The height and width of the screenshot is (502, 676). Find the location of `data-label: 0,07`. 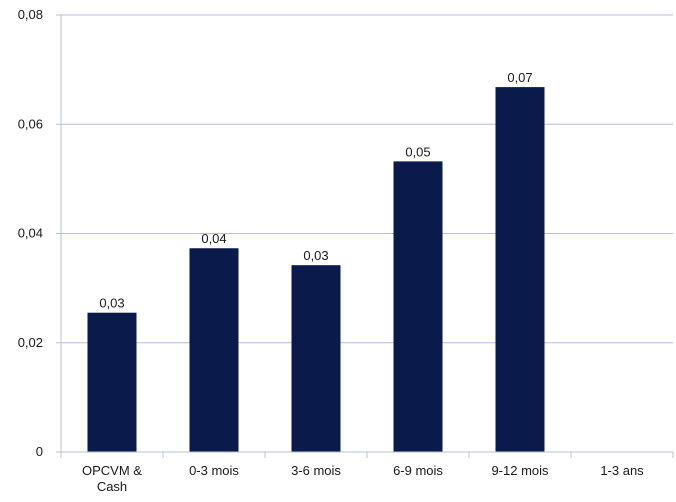

data-label: 0,07 is located at coordinates (519, 77).